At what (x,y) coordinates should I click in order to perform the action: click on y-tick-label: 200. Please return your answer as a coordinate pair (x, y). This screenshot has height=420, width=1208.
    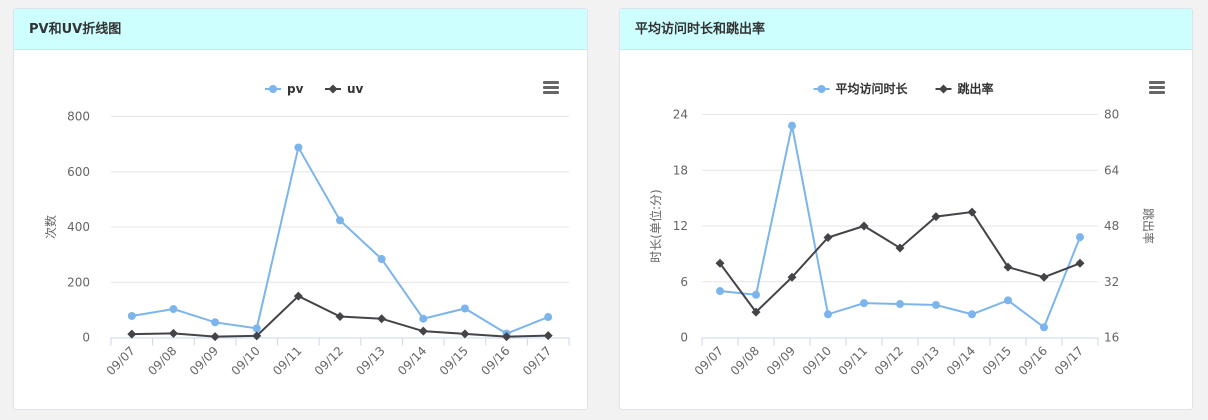
    Looking at the image, I should click on (78, 282).